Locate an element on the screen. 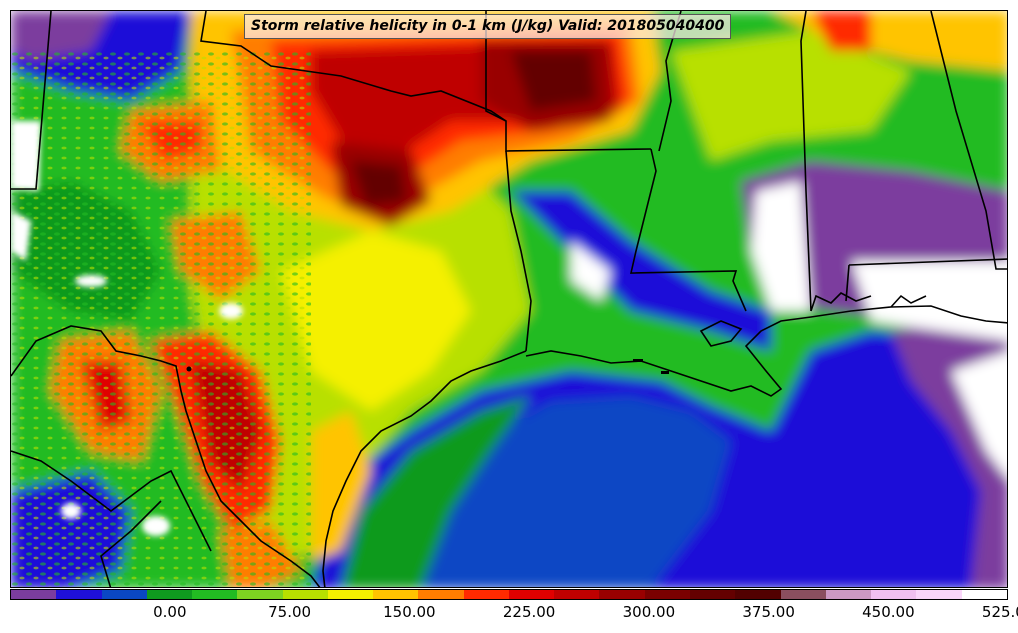 The image size is (1018, 633). colorbar-tick-label: 525.00 is located at coordinates (999, 612).